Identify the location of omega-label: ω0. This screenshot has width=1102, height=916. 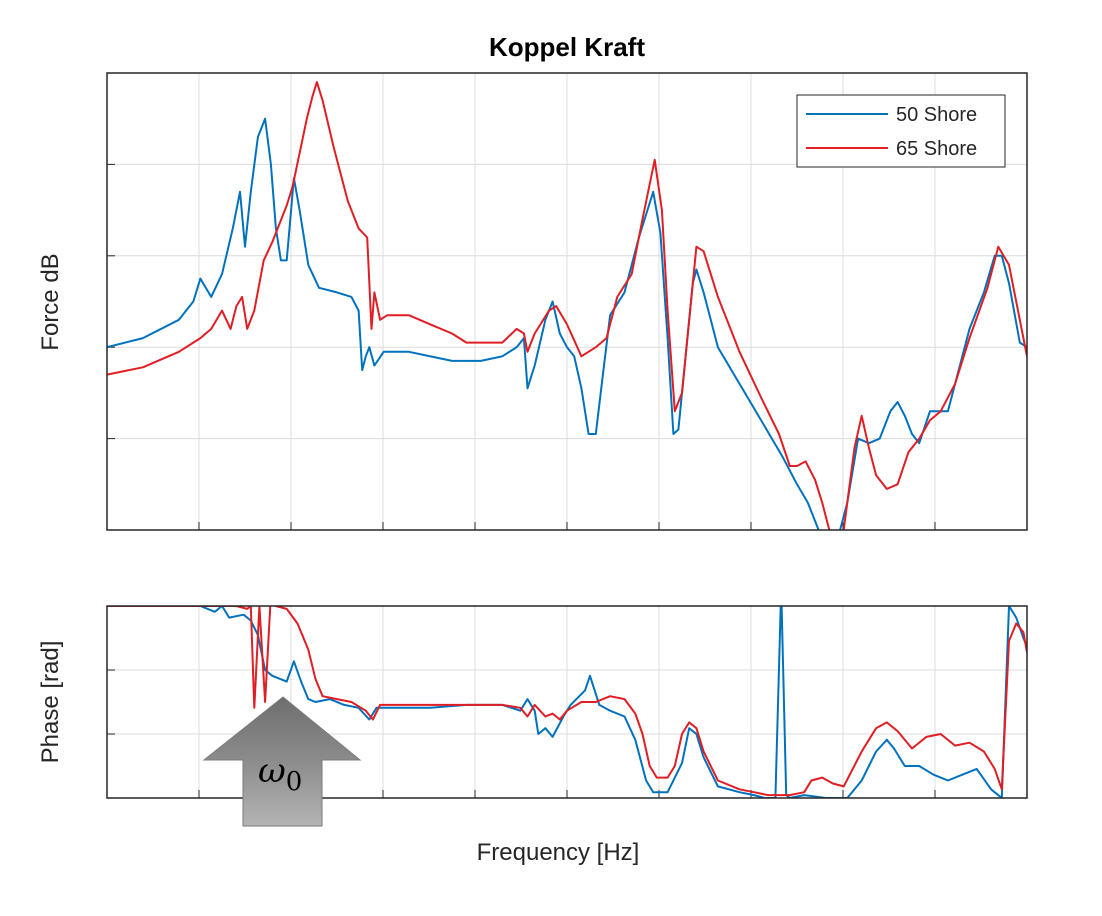
(280, 774).